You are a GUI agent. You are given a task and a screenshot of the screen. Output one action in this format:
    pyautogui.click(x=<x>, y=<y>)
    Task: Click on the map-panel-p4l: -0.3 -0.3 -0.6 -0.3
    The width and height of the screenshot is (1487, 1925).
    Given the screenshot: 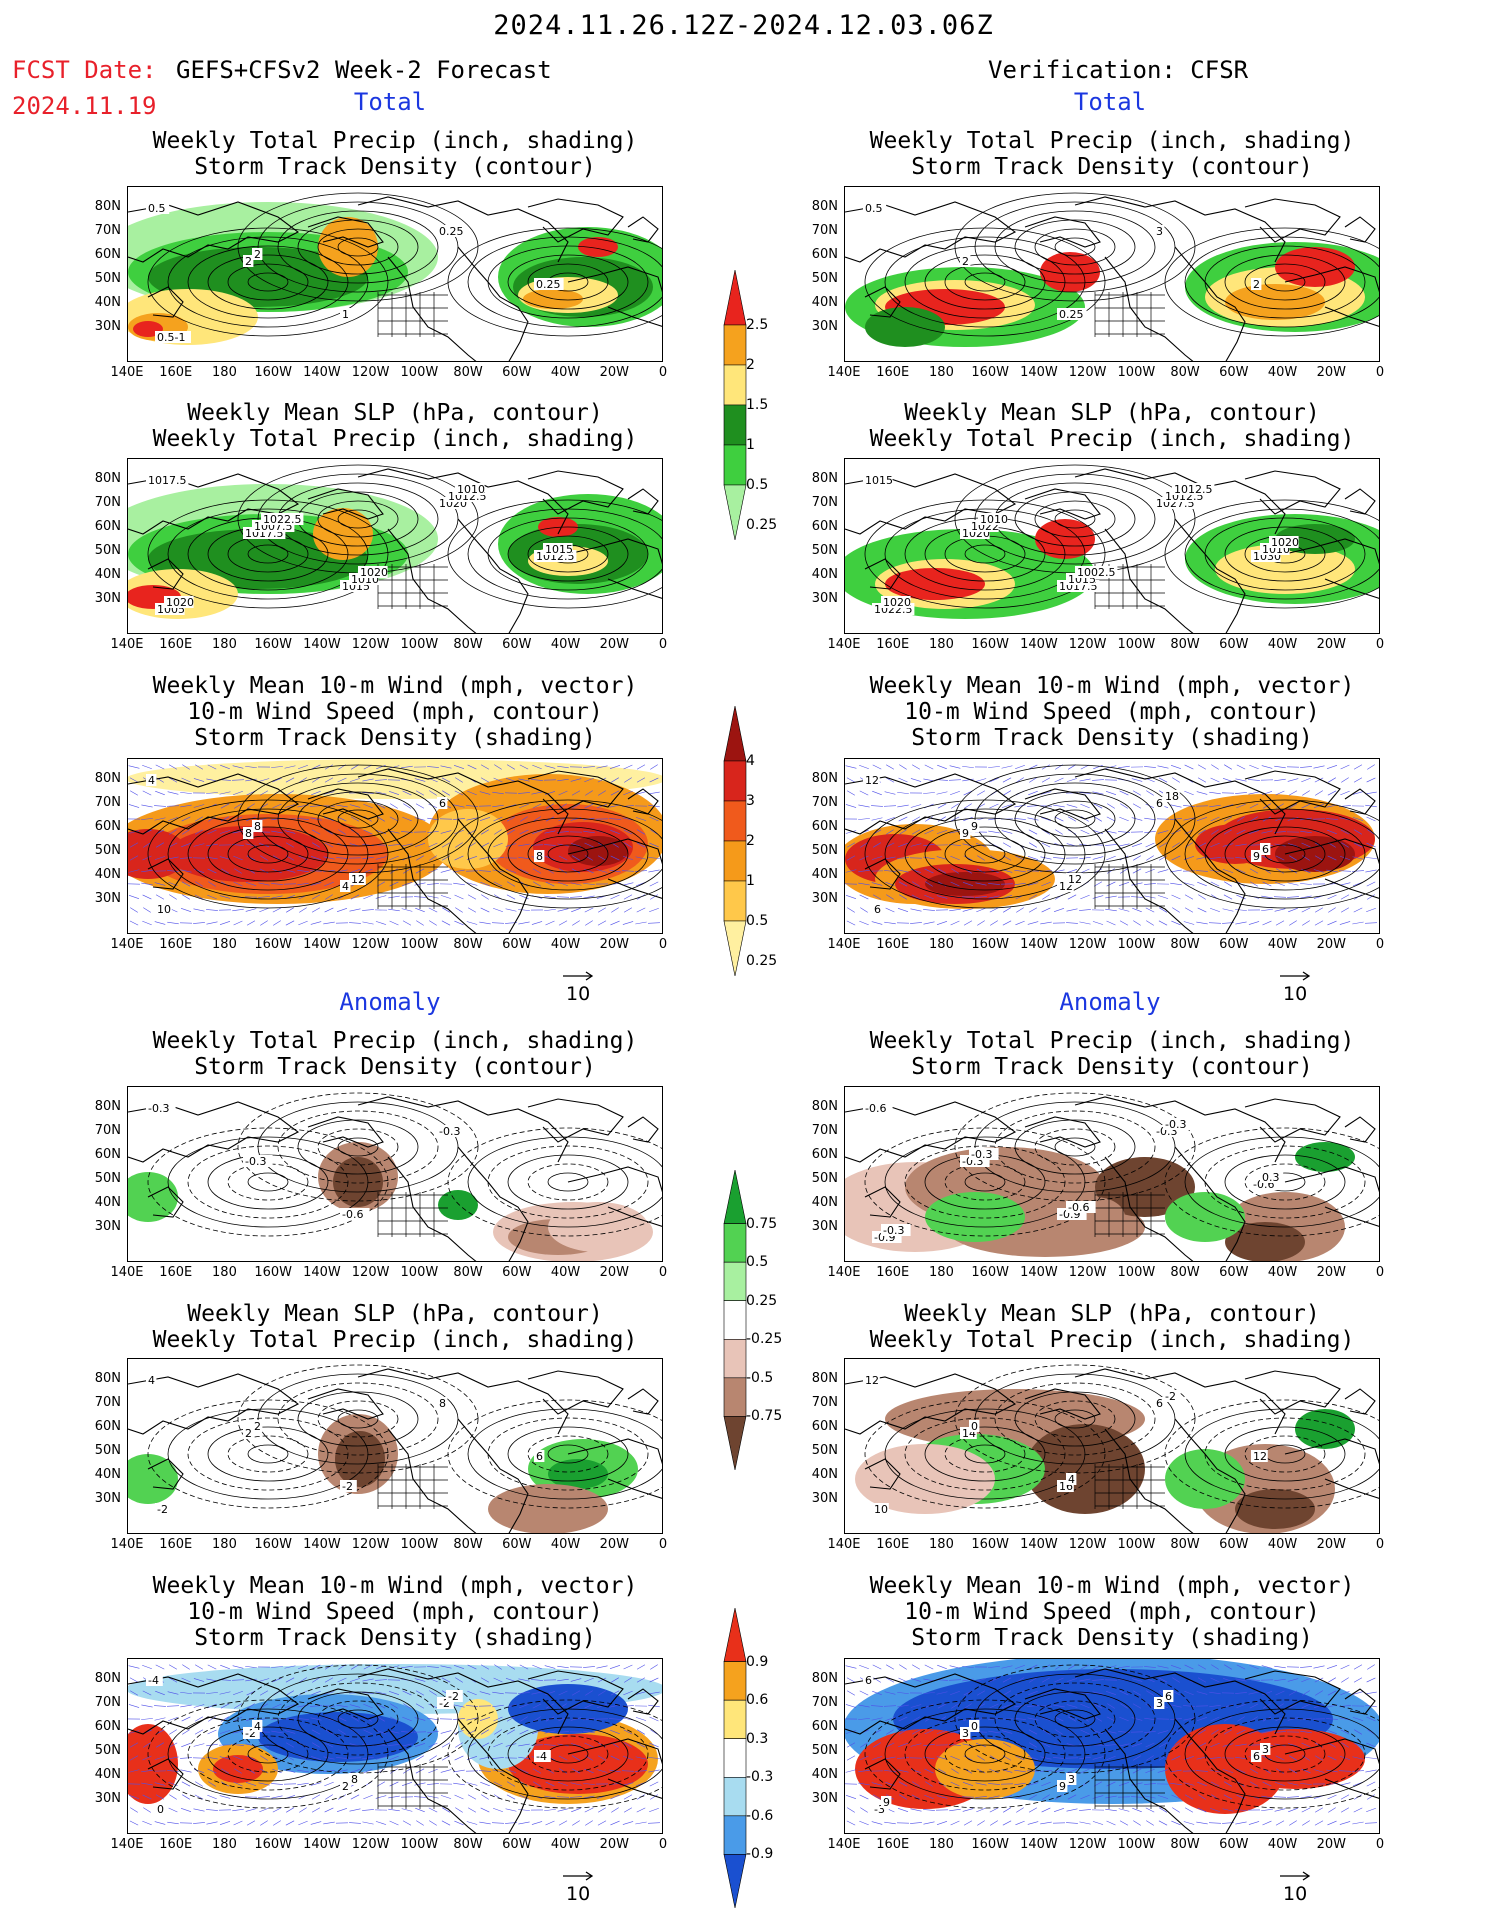 What is the action you would take?
    pyautogui.click(x=395, y=1174)
    